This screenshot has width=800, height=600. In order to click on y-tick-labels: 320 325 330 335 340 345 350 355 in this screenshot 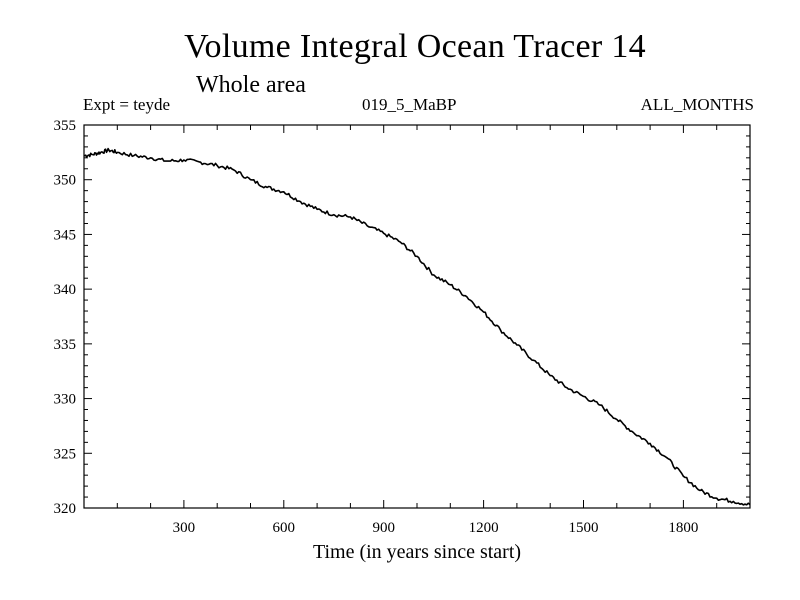, I will do `click(65, 317)`.